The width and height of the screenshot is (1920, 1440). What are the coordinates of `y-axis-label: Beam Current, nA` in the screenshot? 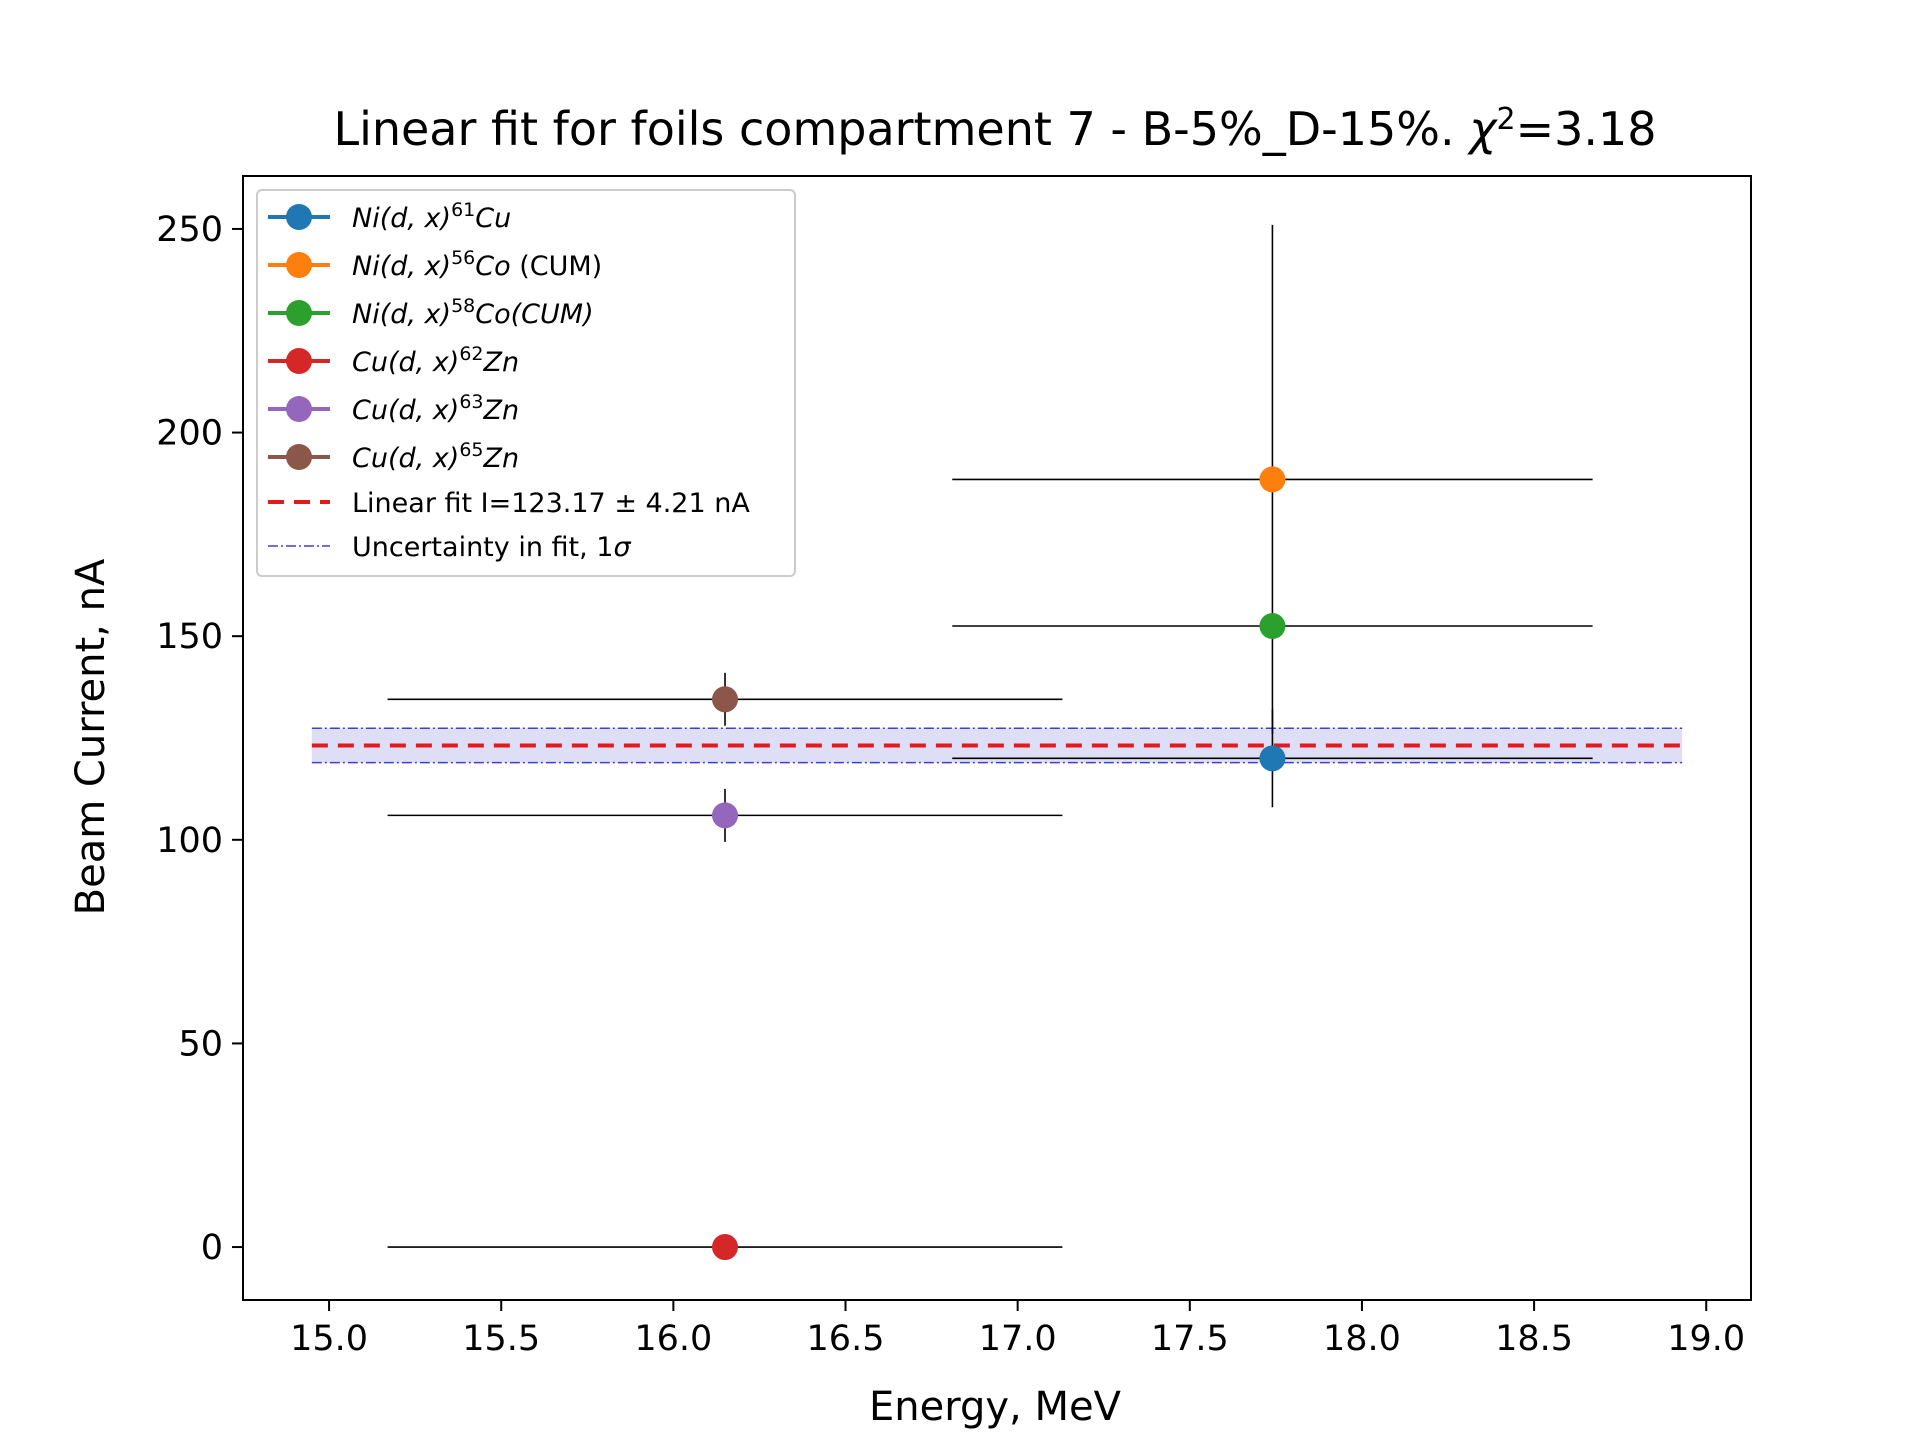 It's located at (91, 736).